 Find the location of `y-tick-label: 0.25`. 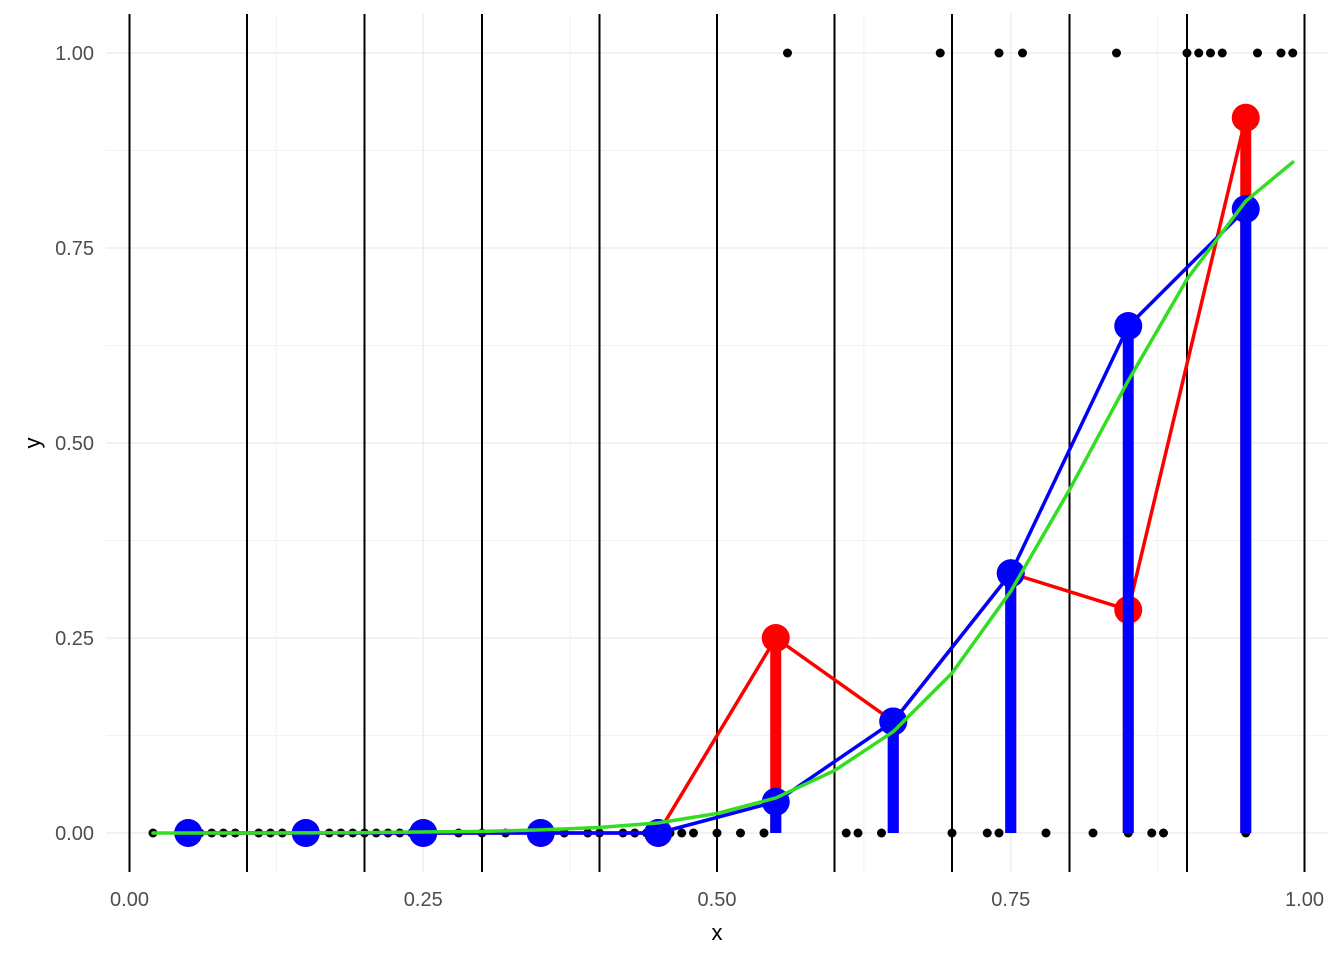

y-tick-label: 0.25 is located at coordinates (74, 639).